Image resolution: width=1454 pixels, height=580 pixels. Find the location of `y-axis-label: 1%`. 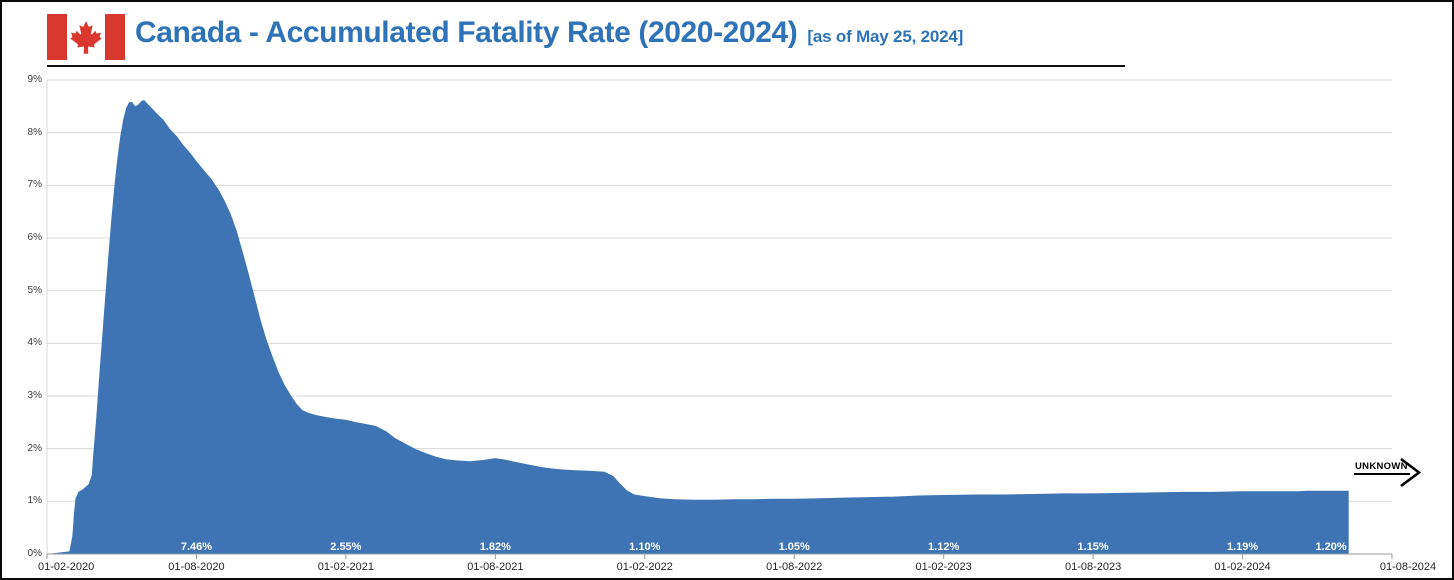

y-axis-label: 1% is located at coordinates (34, 501).